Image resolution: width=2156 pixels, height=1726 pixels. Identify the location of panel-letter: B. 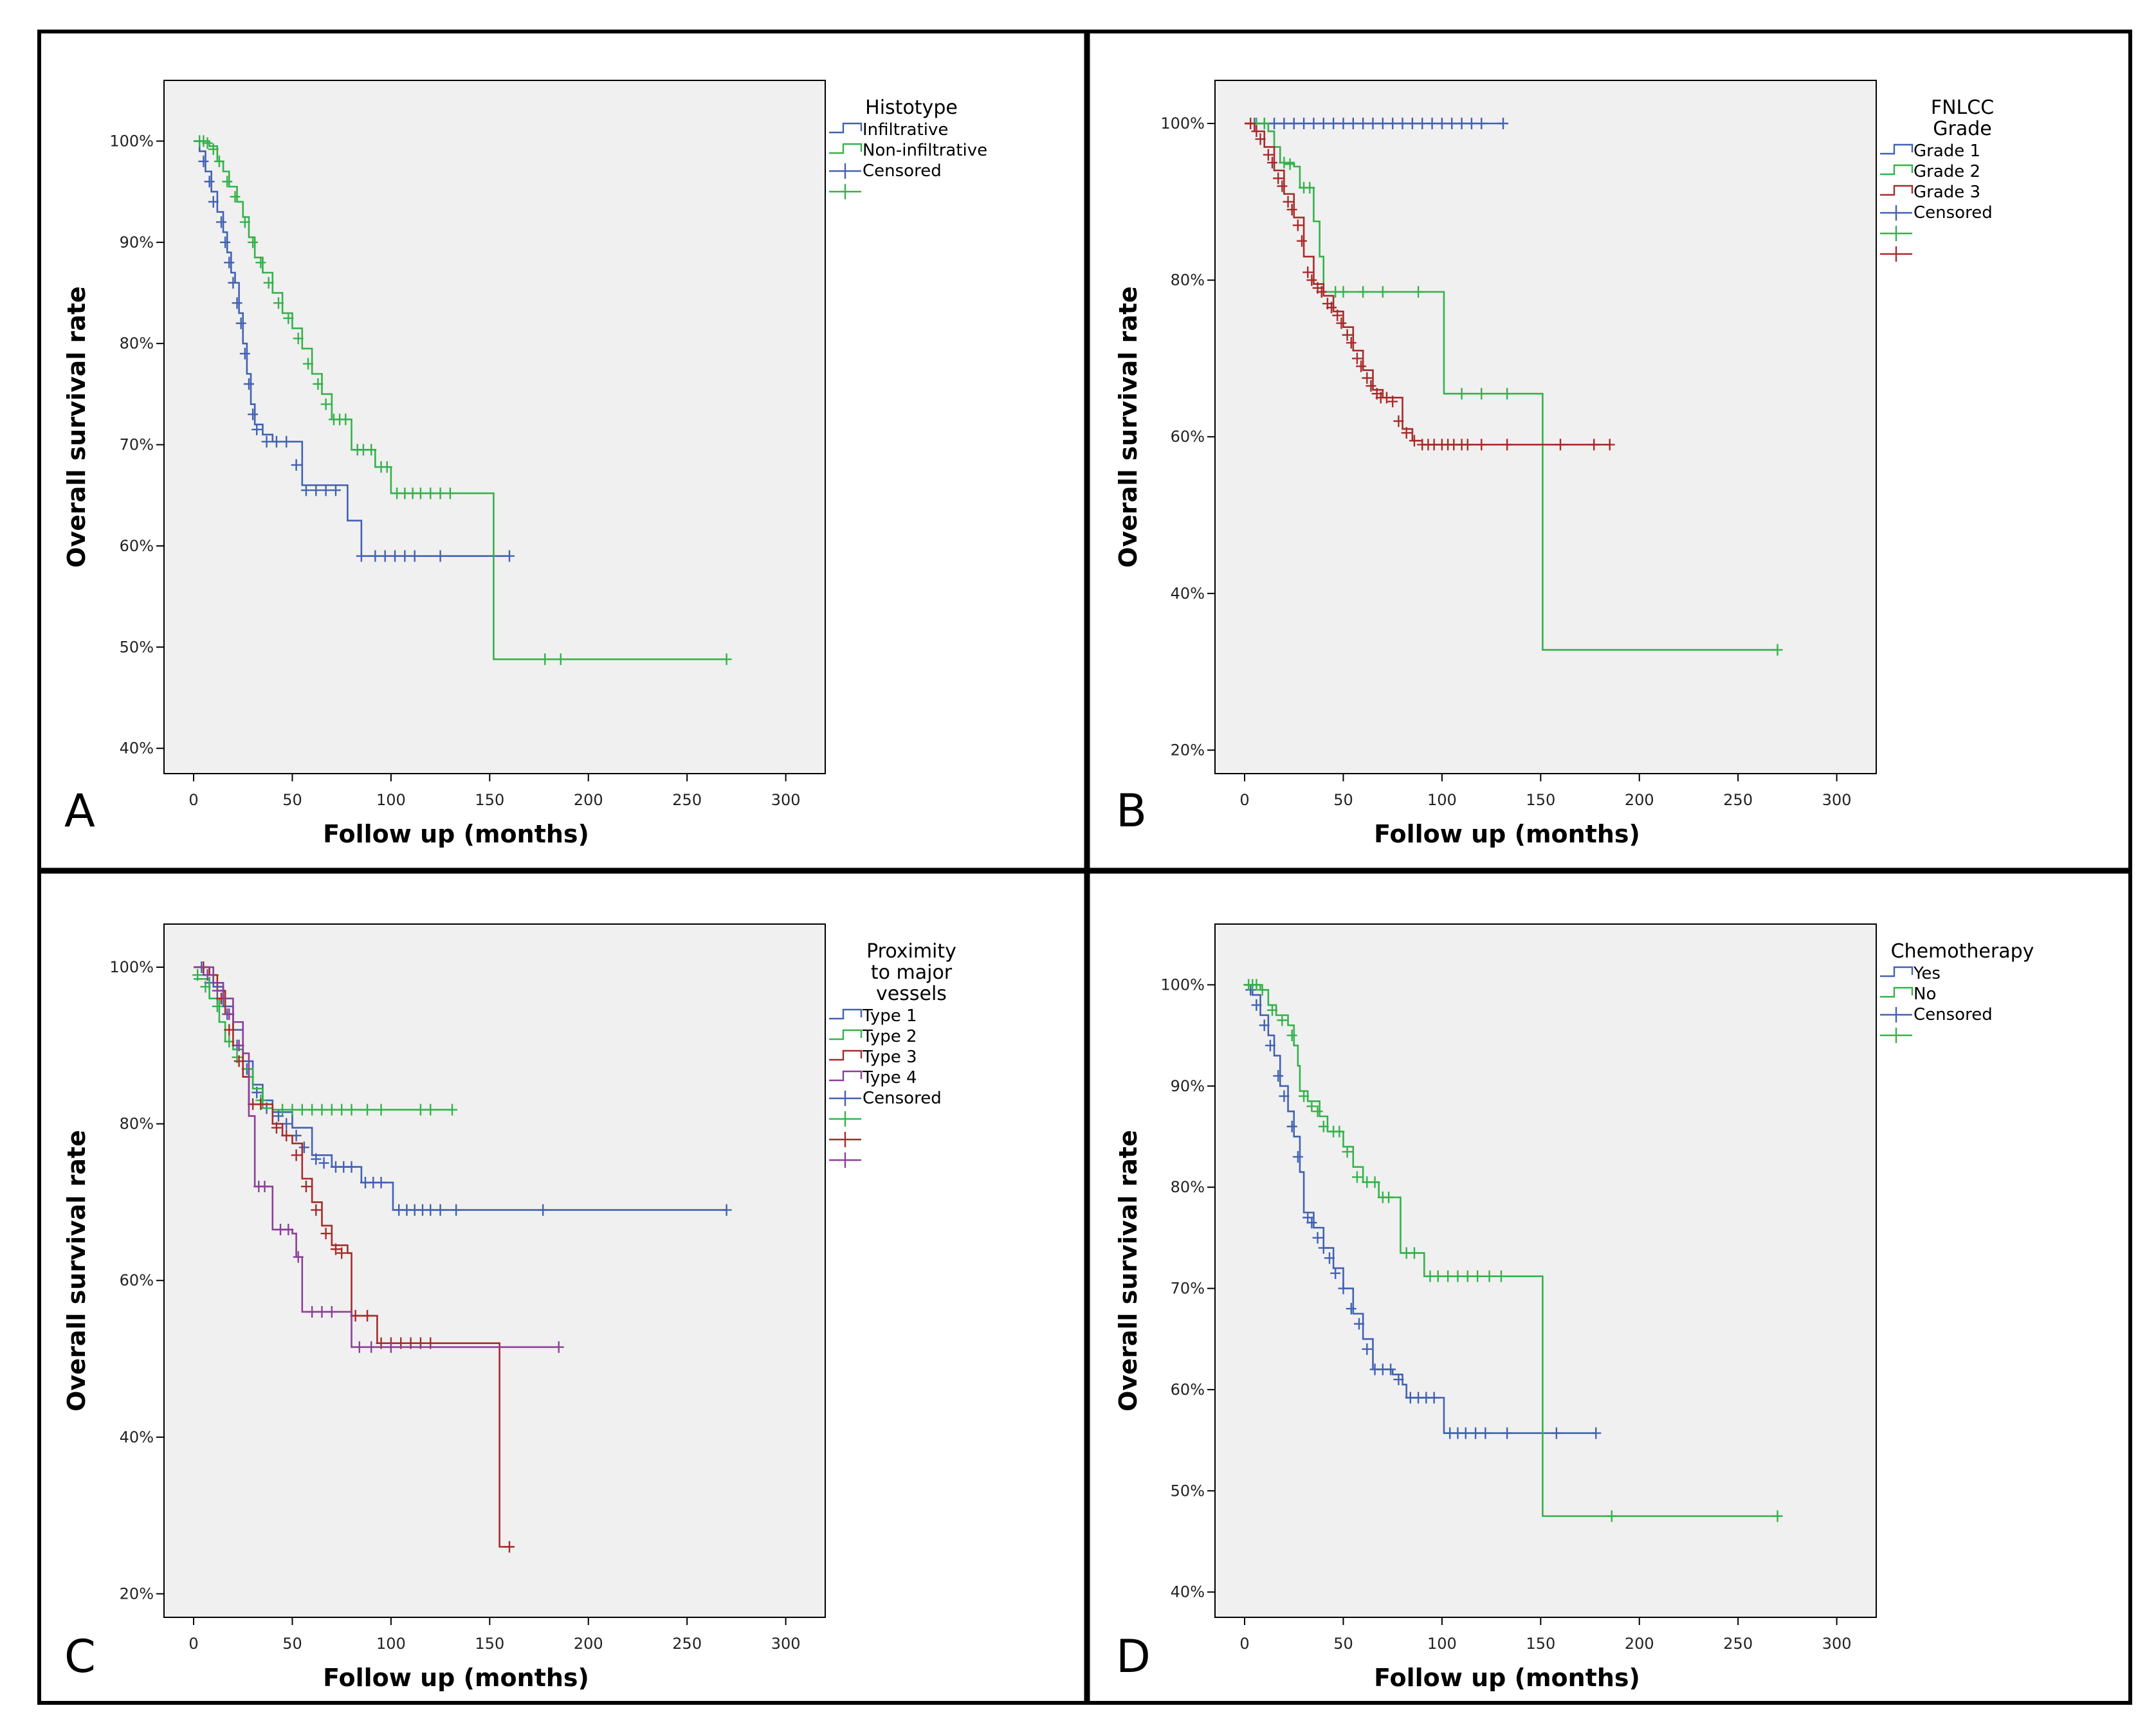
(1131, 811).